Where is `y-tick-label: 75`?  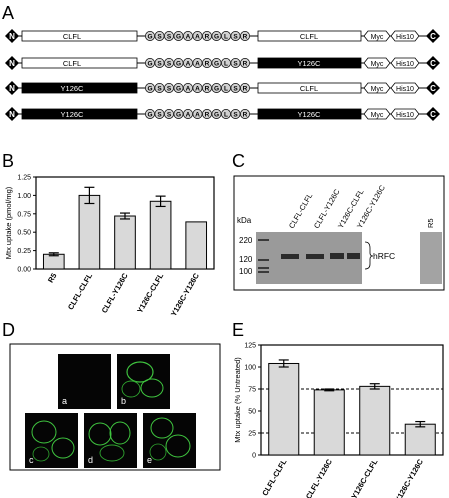
y-tick-label: 75 is located at coordinates (252, 390).